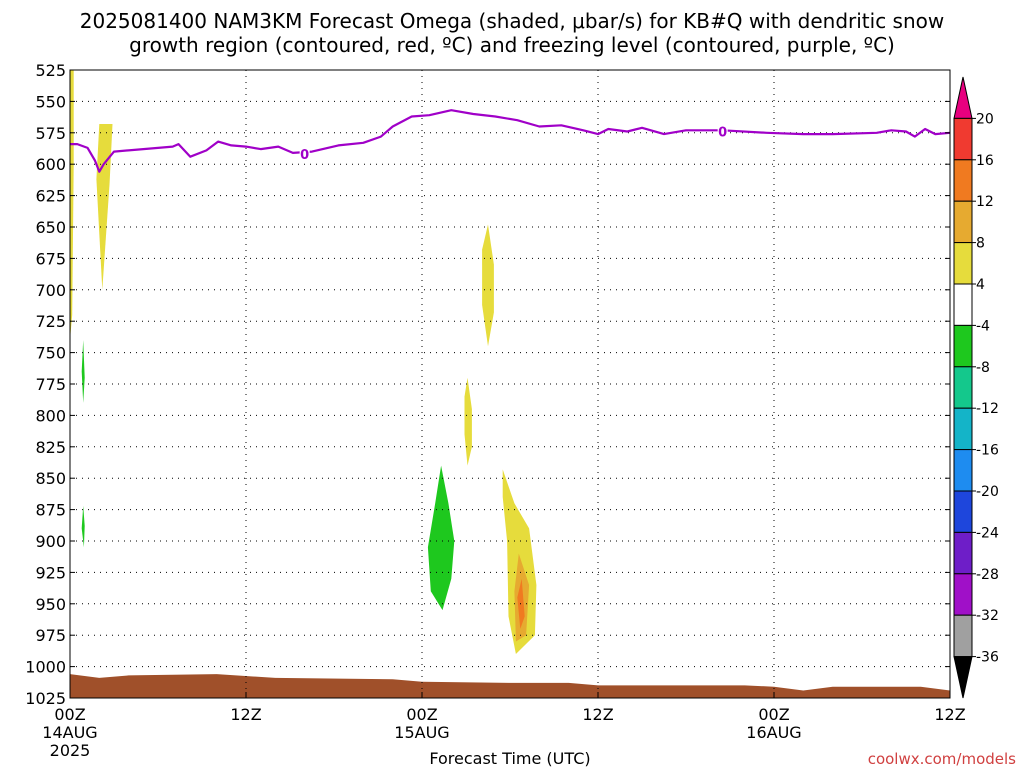 Image resolution: width=1024 pixels, height=768 pixels. Describe the element at coordinates (50, 227) in the screenshot. I see `y-tick-label-650: 650` at that location.